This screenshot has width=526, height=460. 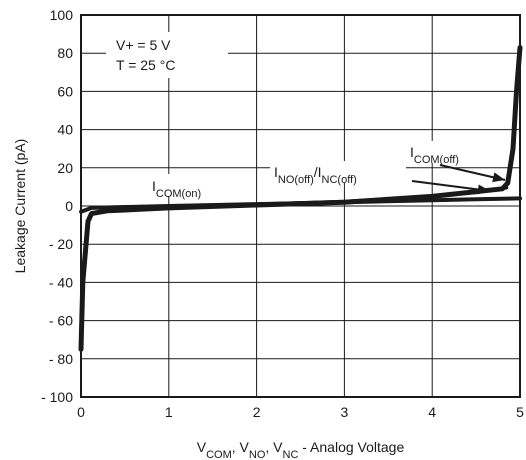 What do you see at coordinates (143, 45) in the screenshot?
I see `supply-voltage-label: V+ = 5 V` at bounding box center [143, 45].